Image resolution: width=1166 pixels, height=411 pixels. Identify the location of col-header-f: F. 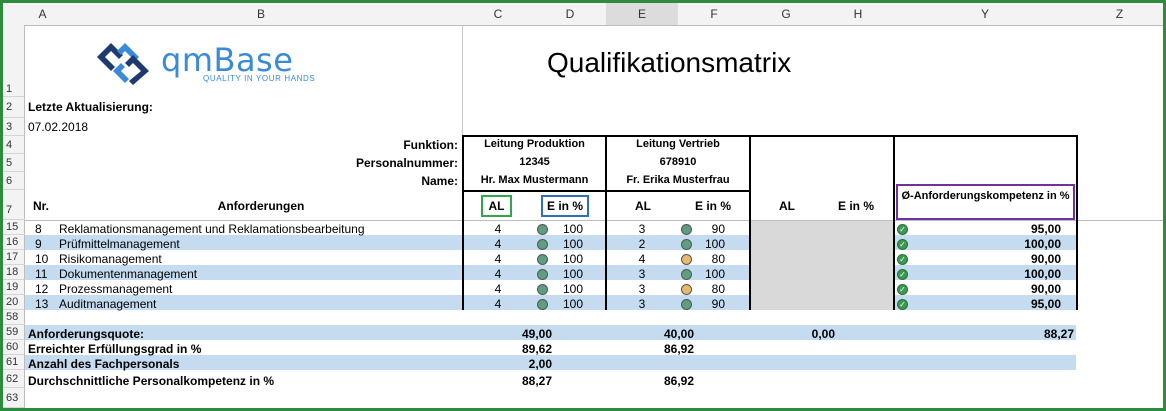
(714, 14).